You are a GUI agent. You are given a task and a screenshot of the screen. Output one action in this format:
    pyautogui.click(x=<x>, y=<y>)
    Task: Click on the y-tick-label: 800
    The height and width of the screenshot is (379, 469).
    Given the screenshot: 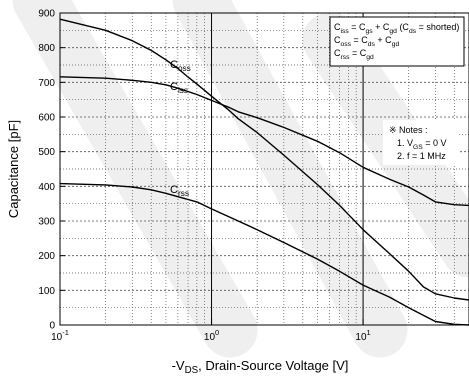 What is the action you would take?
    pyautogui.click(x=46, y=48)
    